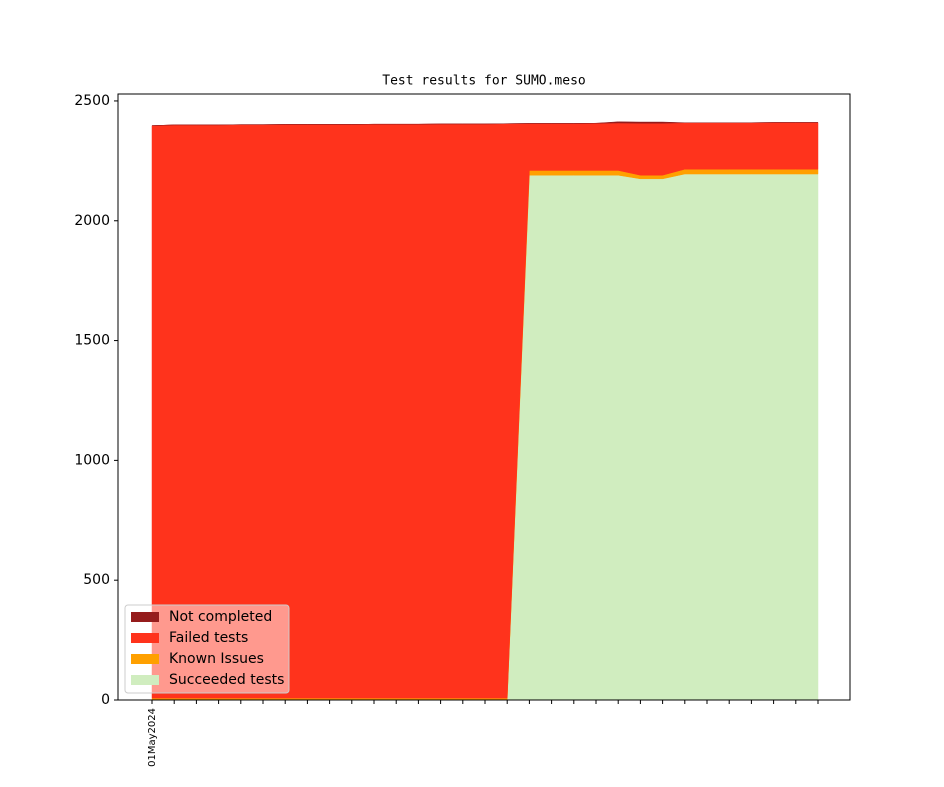  What do you see at coordinates (92, 101) in the screenshot?
I see `y-tick-label: 2500` at bounding box center [92, 101].